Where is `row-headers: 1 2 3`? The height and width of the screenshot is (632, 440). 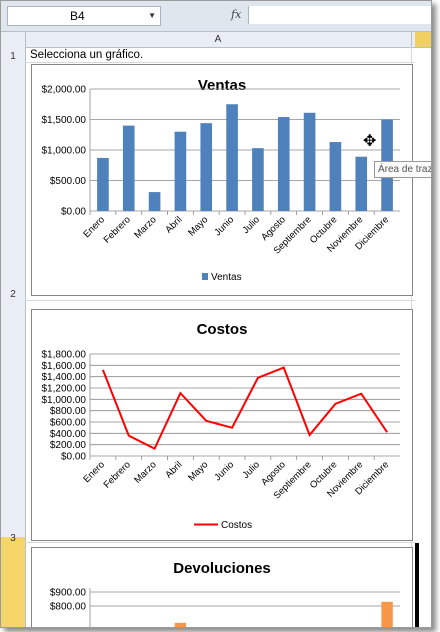
row-headers: 1 2 3 is located at coordinates (13, 337).